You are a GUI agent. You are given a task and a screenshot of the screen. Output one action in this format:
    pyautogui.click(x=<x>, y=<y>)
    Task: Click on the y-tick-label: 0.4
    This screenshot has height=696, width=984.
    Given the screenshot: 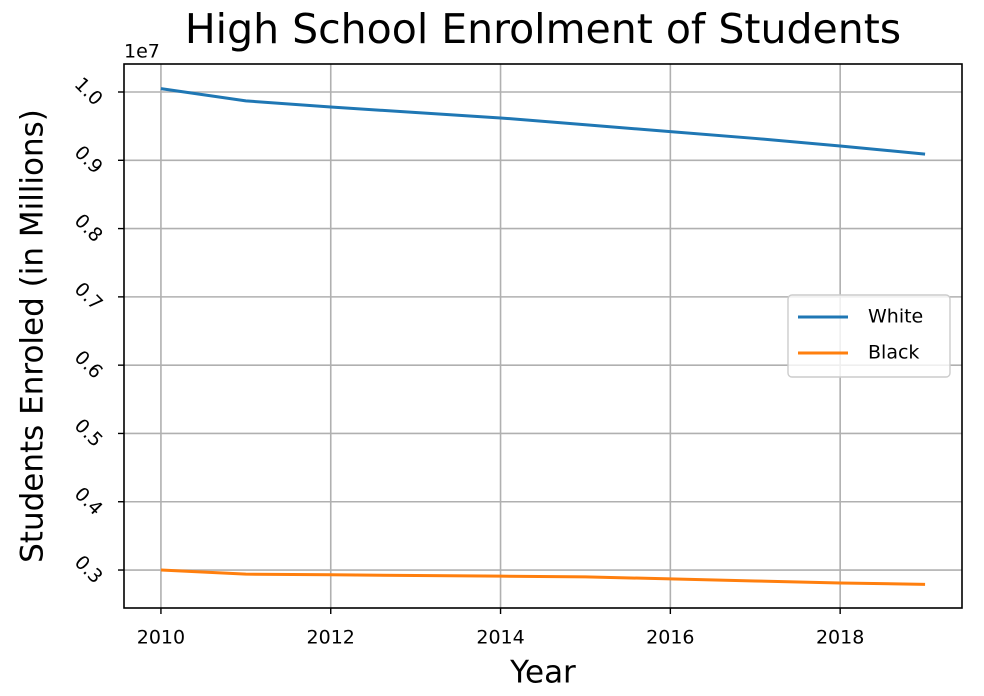 What is the action you would take?
    pyautogui.click(x=88, y=501)
    